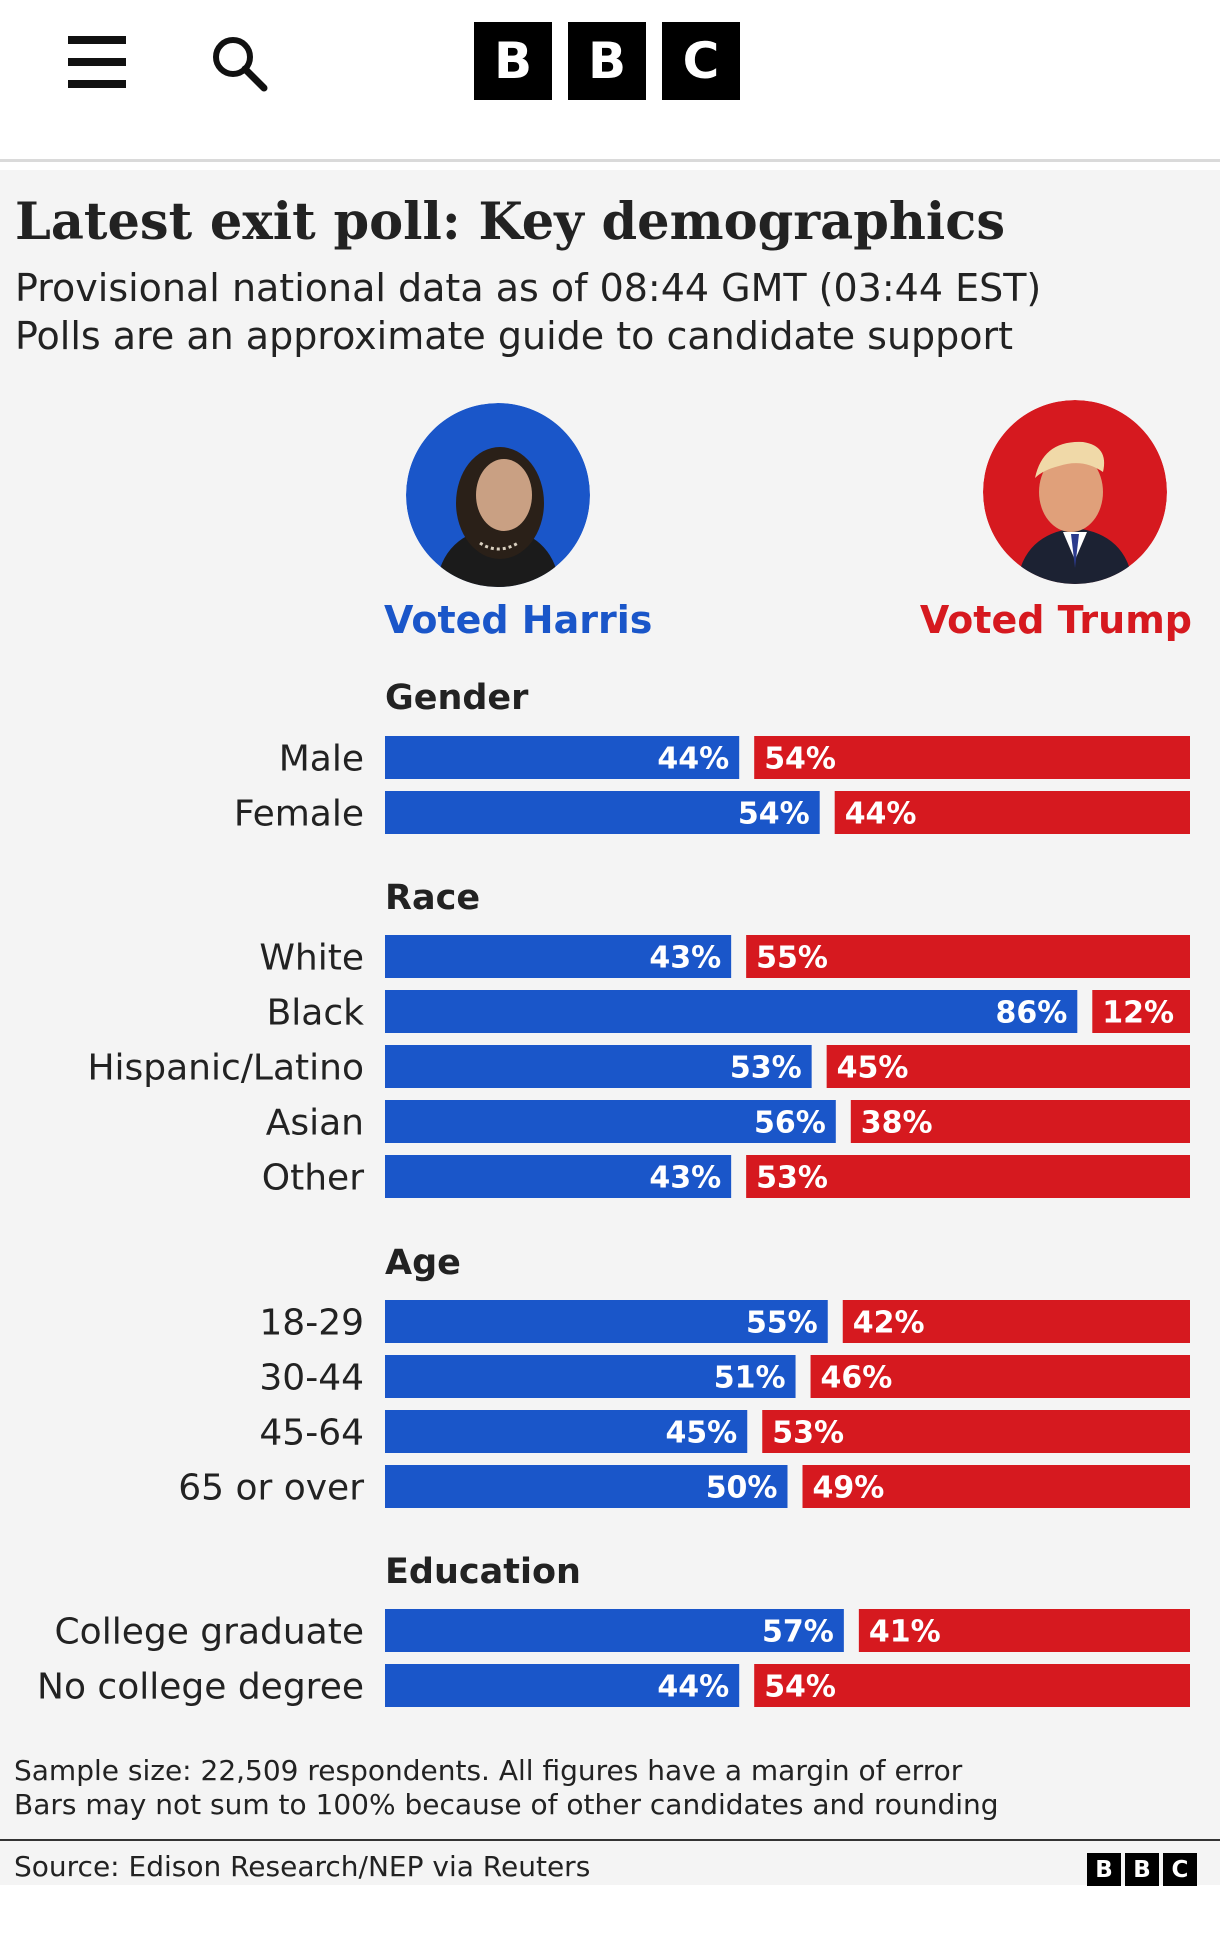 The height and width of the screenshot is (1949, 1220). Describe the element at coordinates (742, 1488) in the screenshot. I see `harris-value-label: 50%` at that location.